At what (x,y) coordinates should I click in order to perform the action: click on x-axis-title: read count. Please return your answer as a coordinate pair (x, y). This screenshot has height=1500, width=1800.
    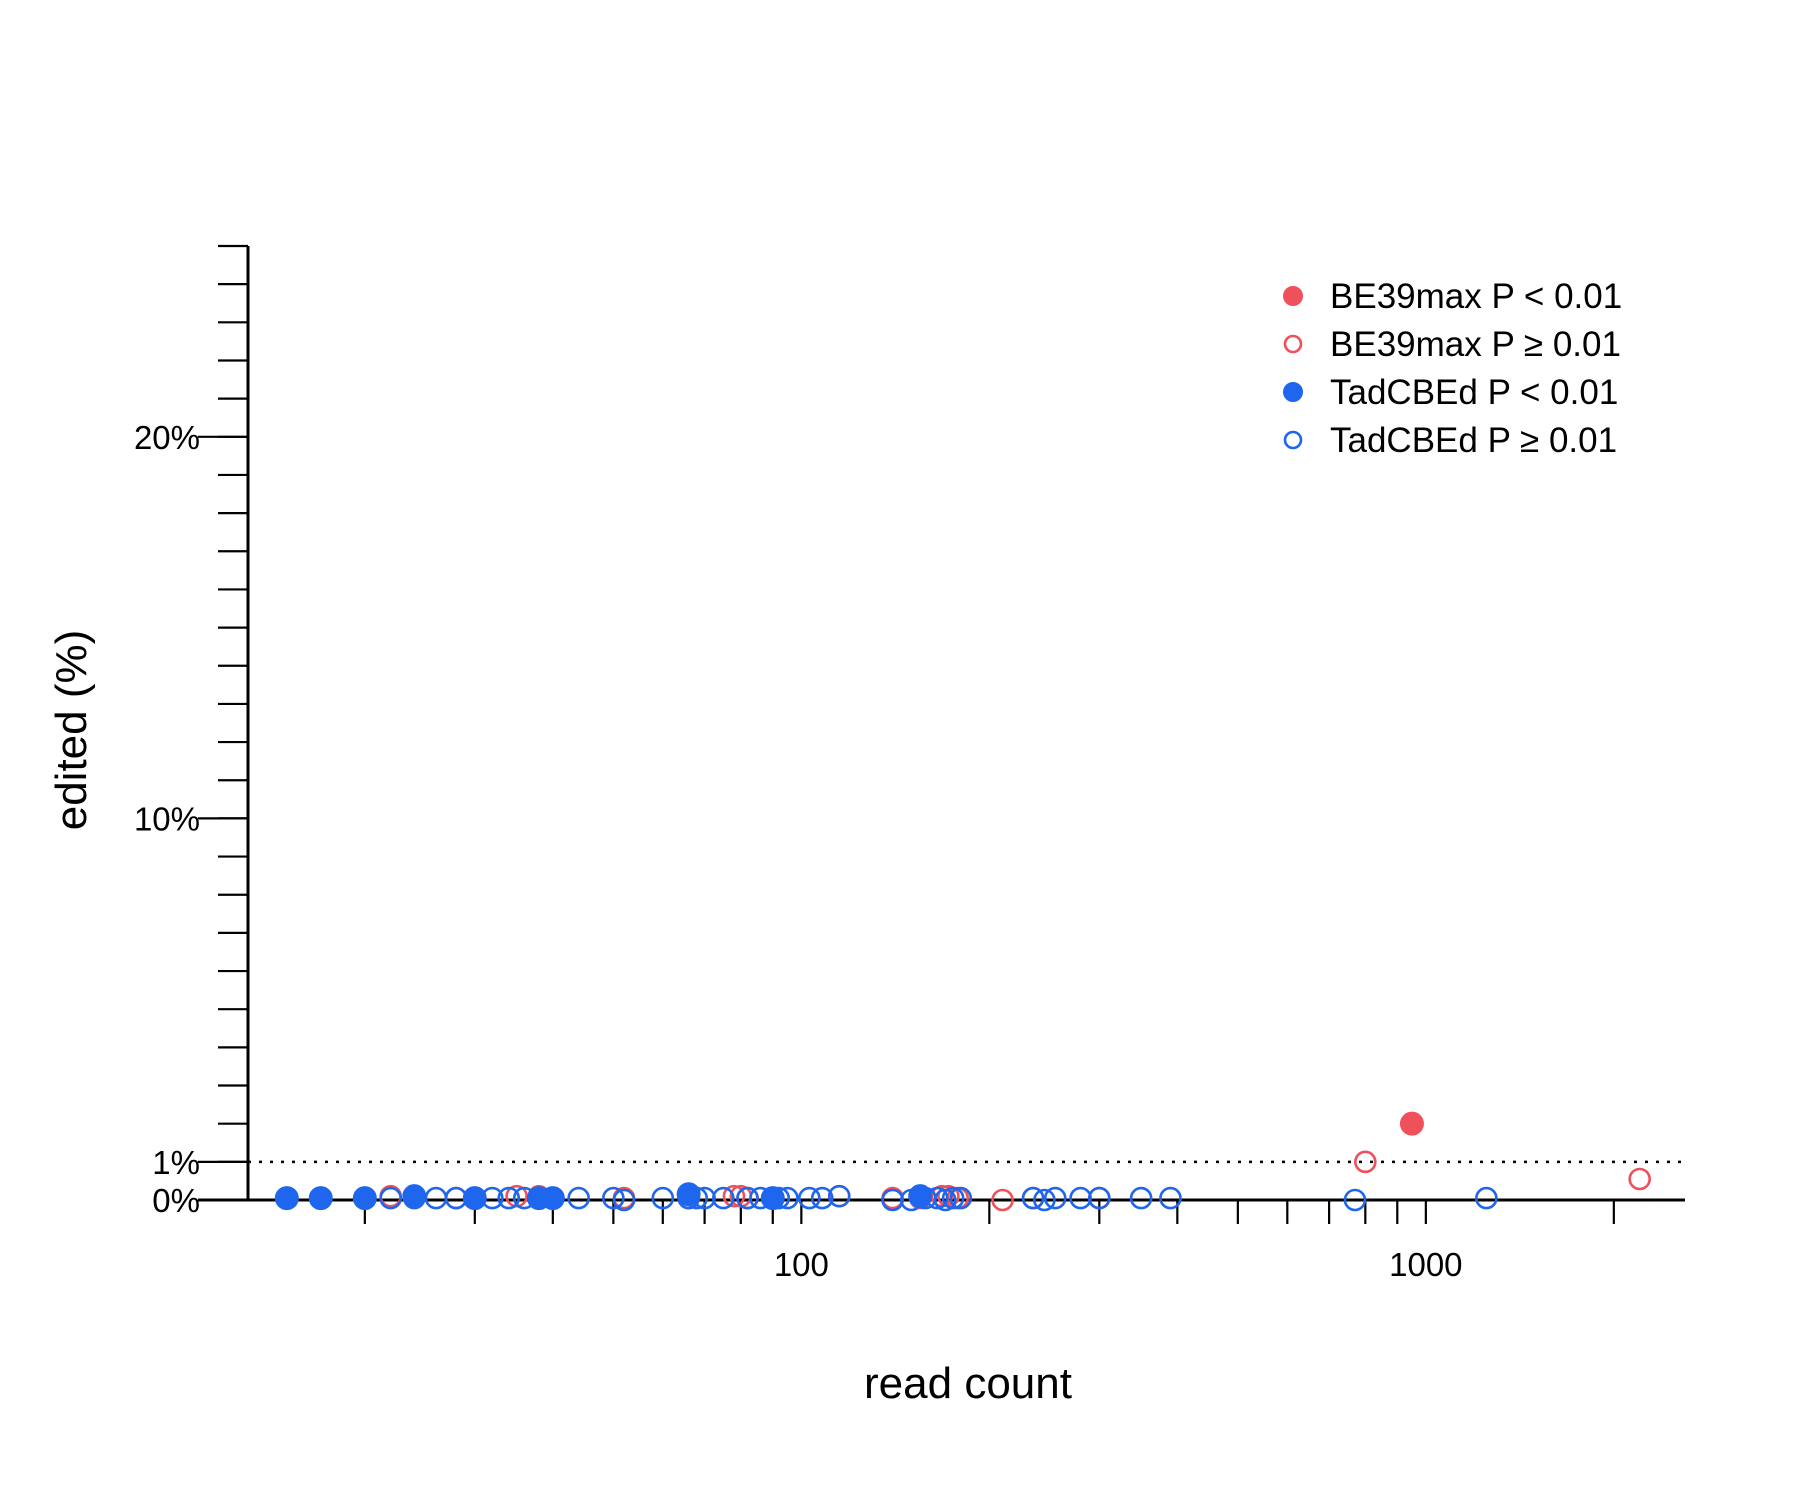
    Looking at the image, I should click on (968, 1383).